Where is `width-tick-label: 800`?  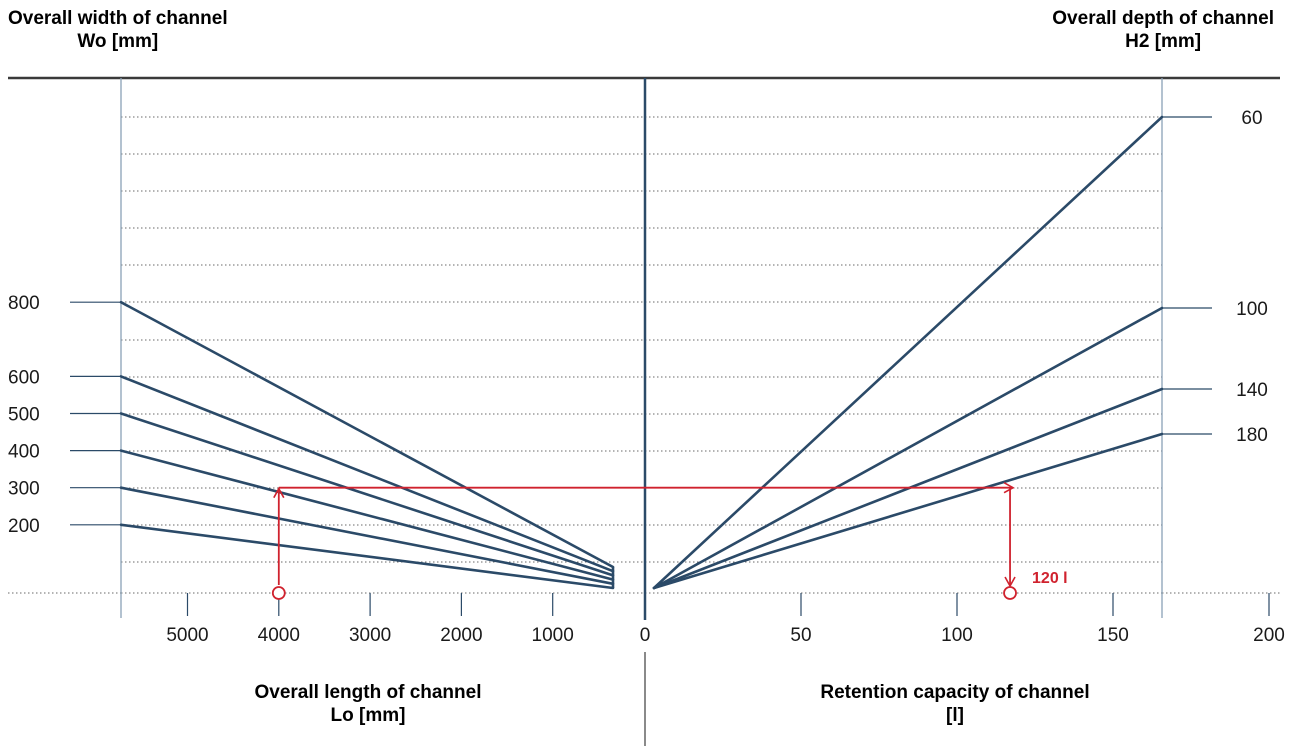
width-tick-label: 800 is located at coordinates (24, 303).